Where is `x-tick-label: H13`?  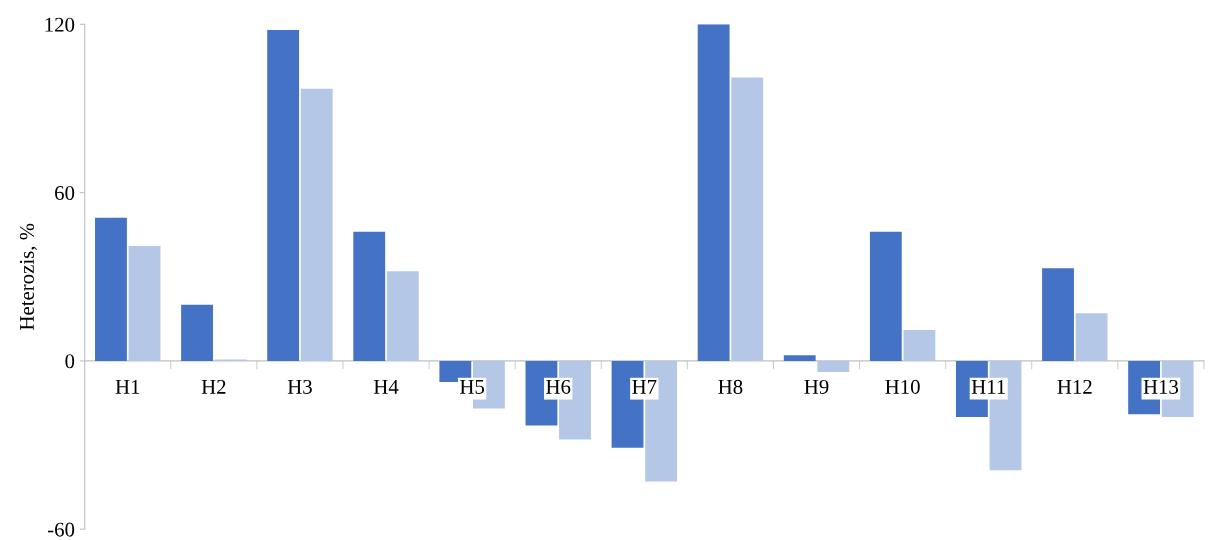 x-tick-label: H13 is located at coordinates (1161, 386).